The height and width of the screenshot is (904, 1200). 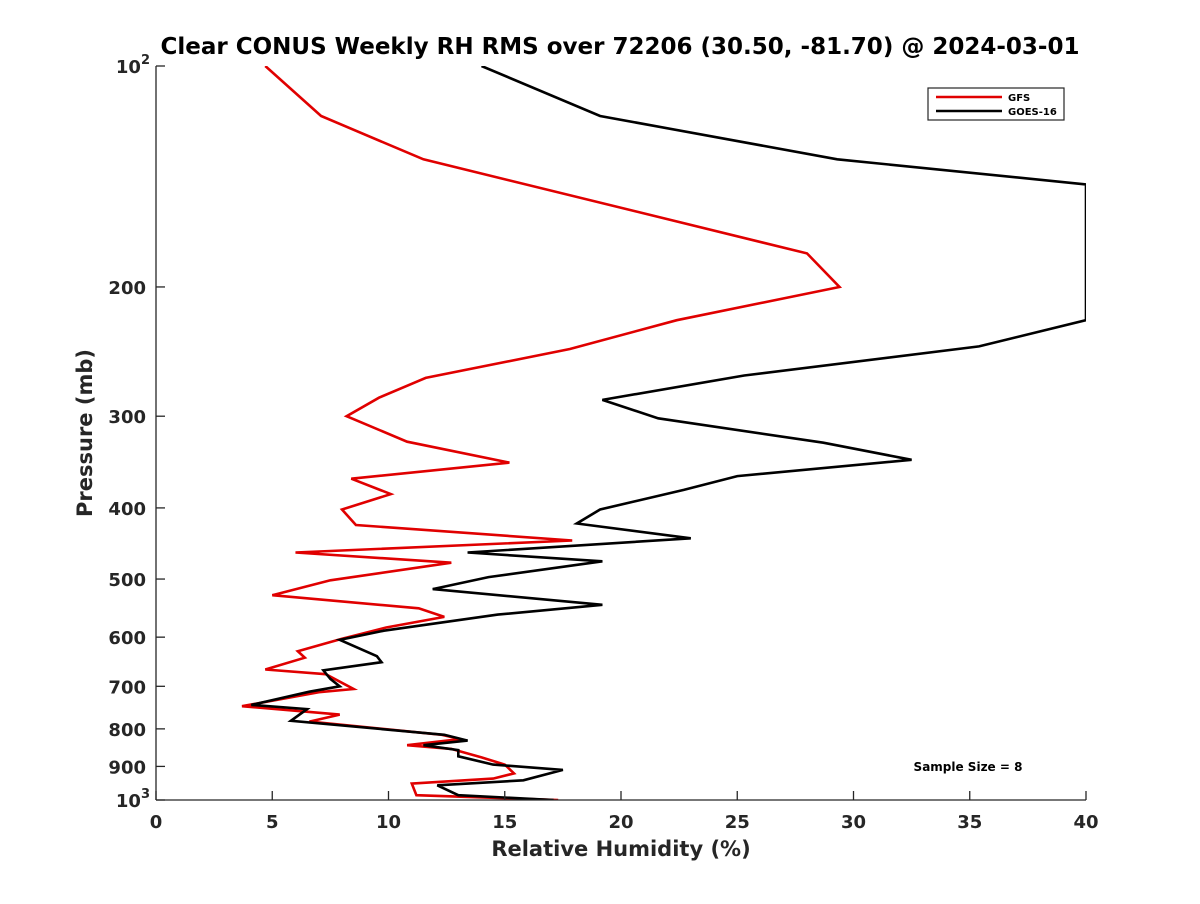 I want to click on legend-label-goes16: GOES-16, so click(x=1032, y=112).